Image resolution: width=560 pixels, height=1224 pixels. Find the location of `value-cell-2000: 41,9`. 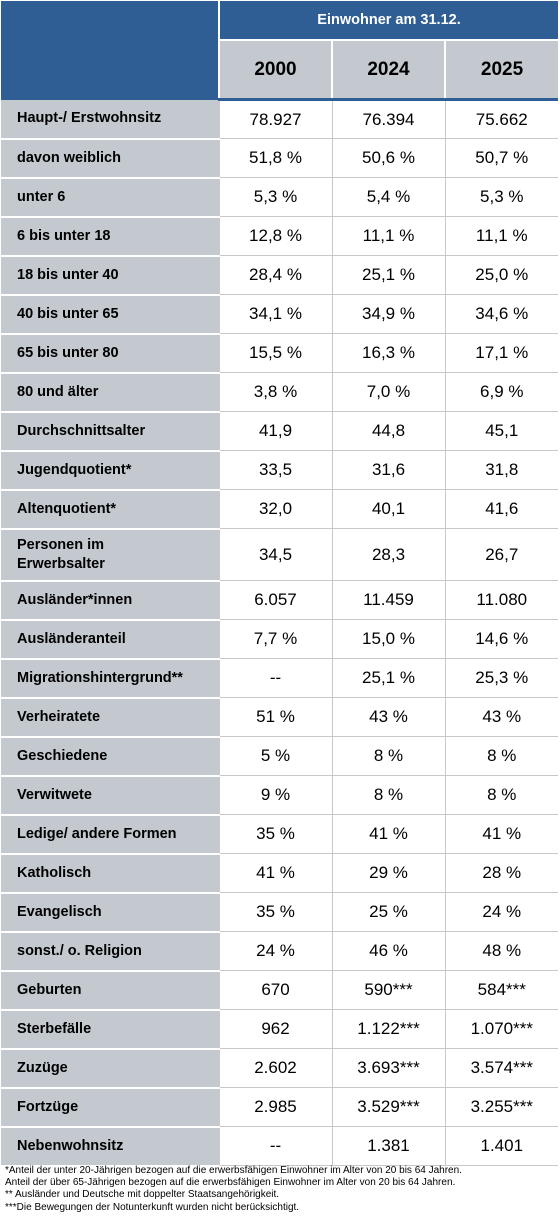

value-cell-2000: 41,9 is located at coordinates (275, 431).